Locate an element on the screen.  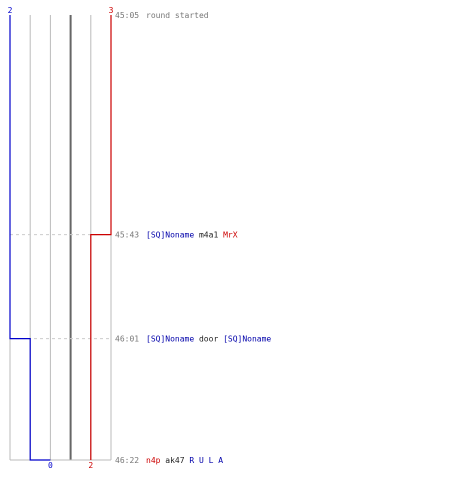
event-text-part: door is located at coordinates (206, 339).